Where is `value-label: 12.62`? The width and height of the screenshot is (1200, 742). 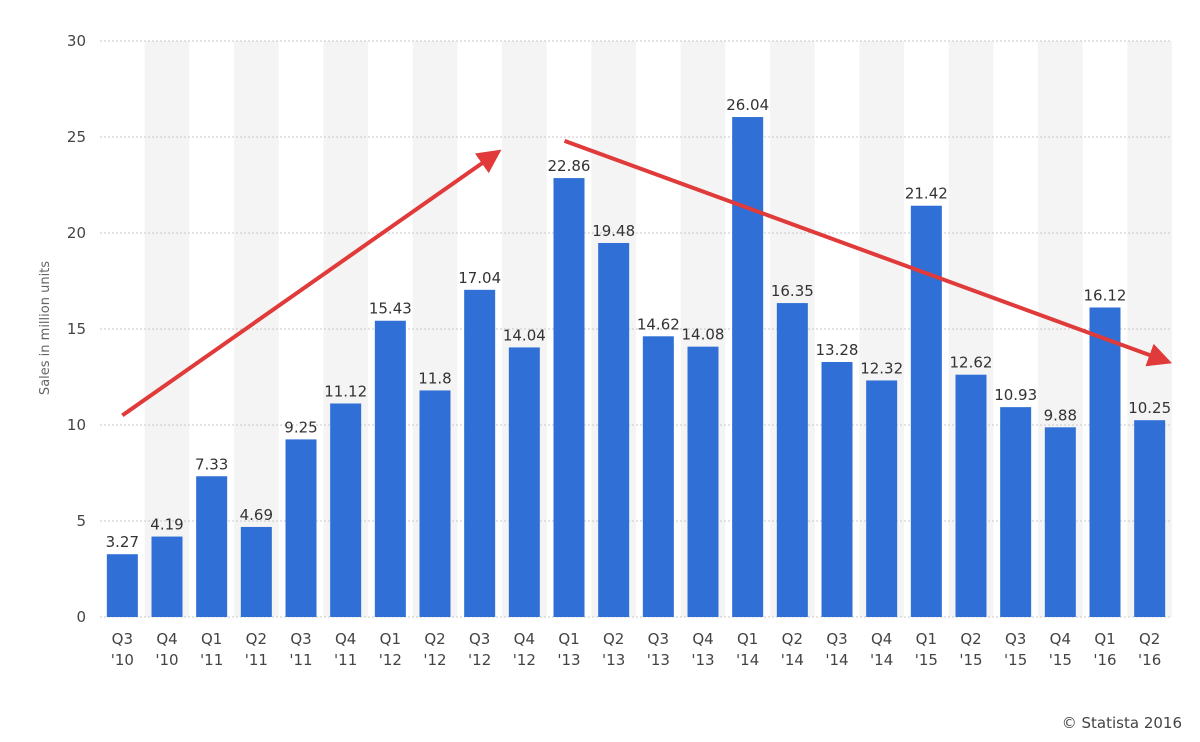 value-label: 12.62 is located at coordinates (971, 363).